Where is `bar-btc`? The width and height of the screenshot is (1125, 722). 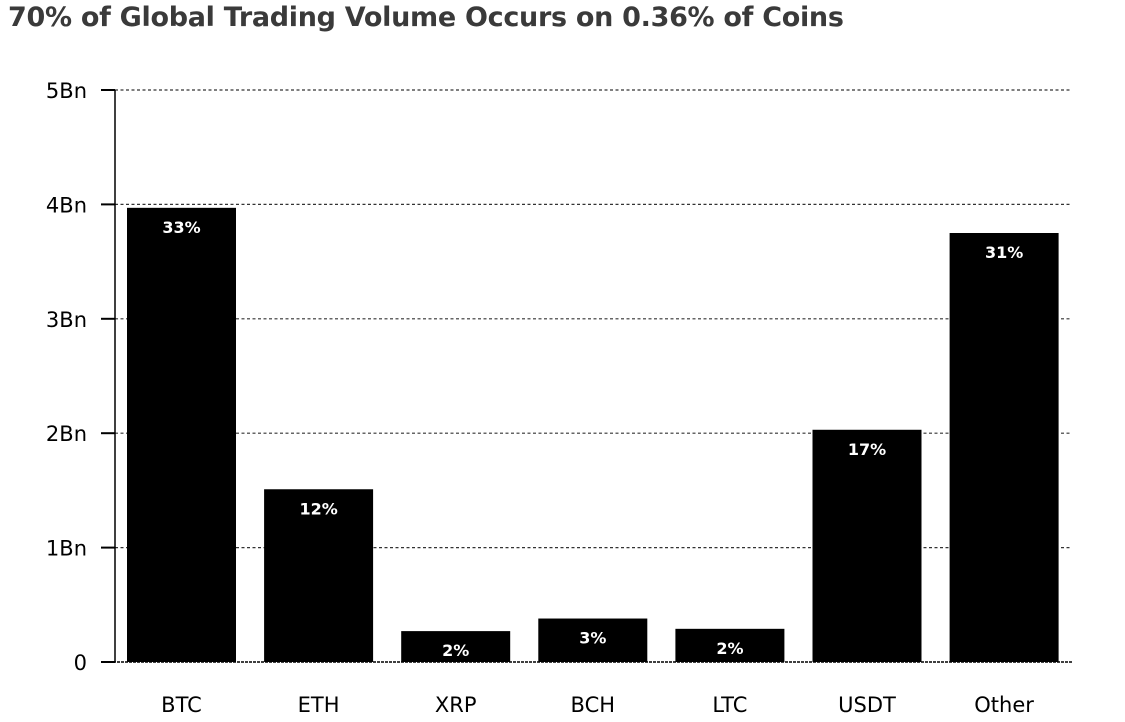
bar-btc is located at coordinates (181, 434).